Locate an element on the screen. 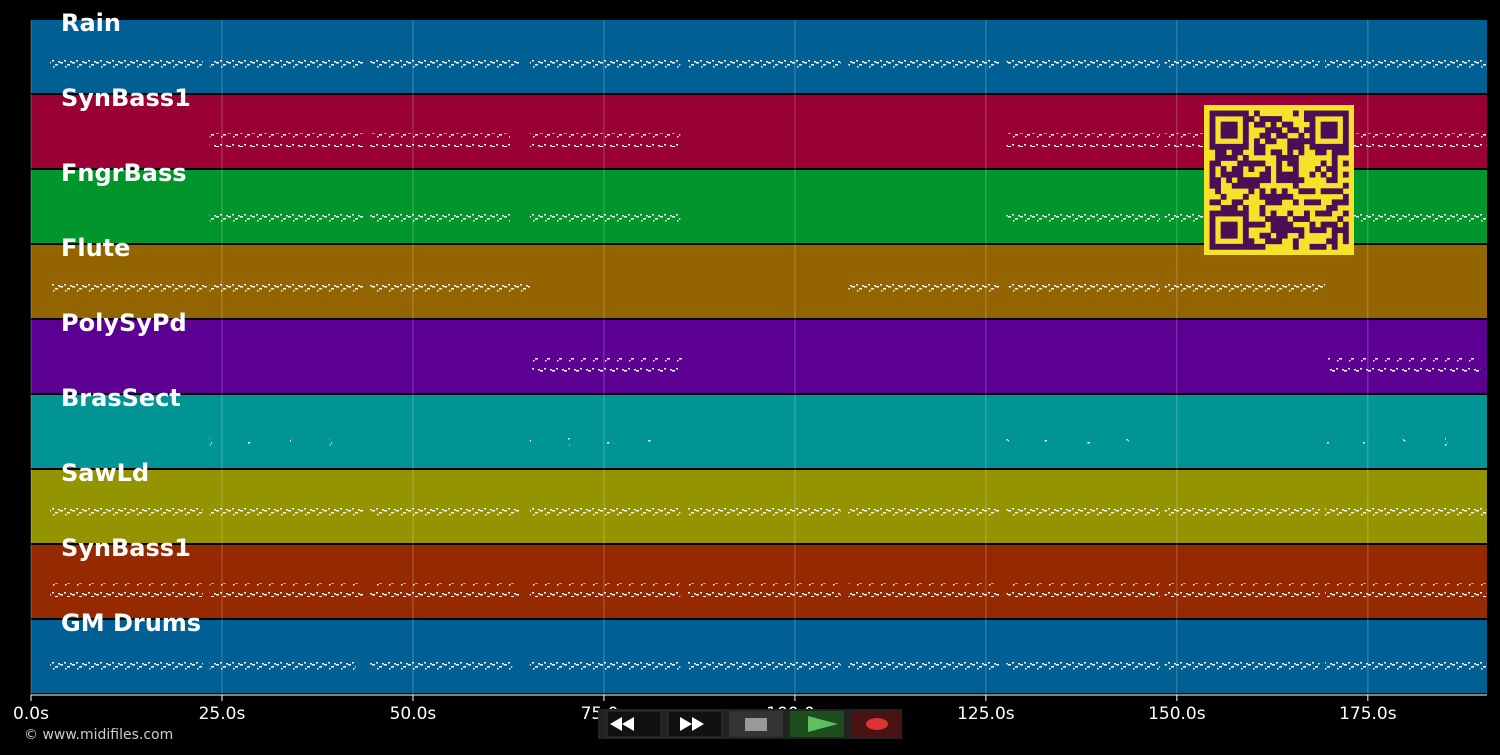 This screenshot has width=1500, height=755. x-tick-label: 50.0s is located at coordinates (413, 714).